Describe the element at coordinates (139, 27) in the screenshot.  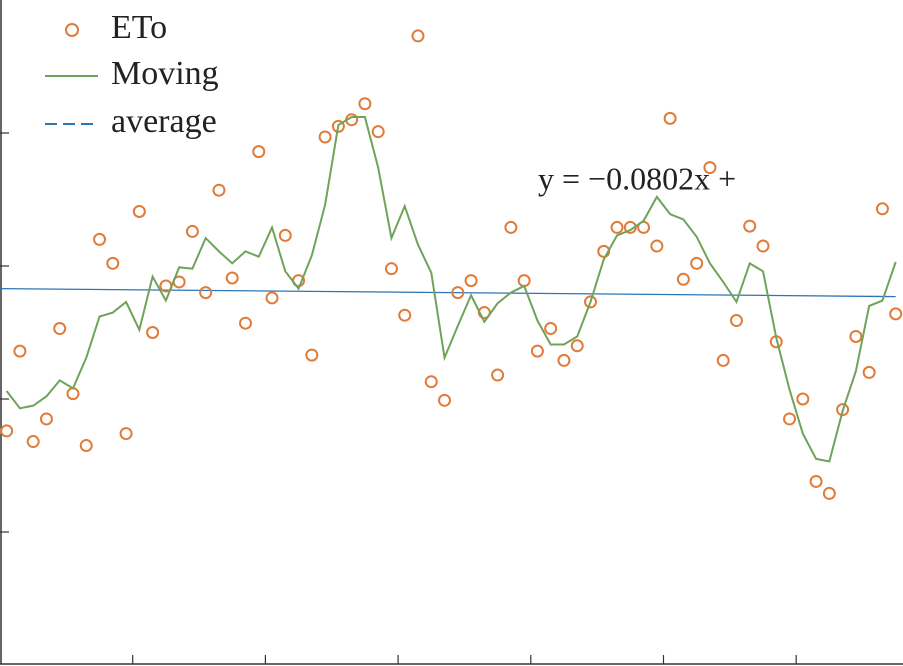
I see `legend-label: ETo` at that location.